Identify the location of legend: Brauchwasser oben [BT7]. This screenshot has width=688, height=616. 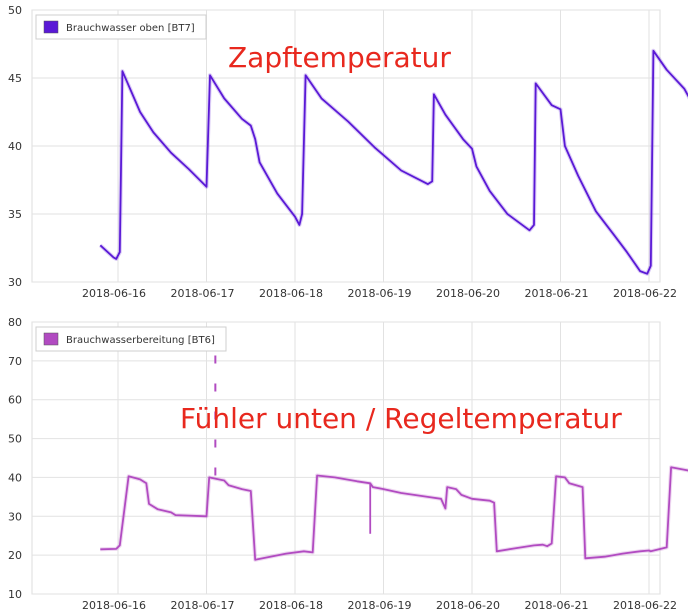
(121, 27).